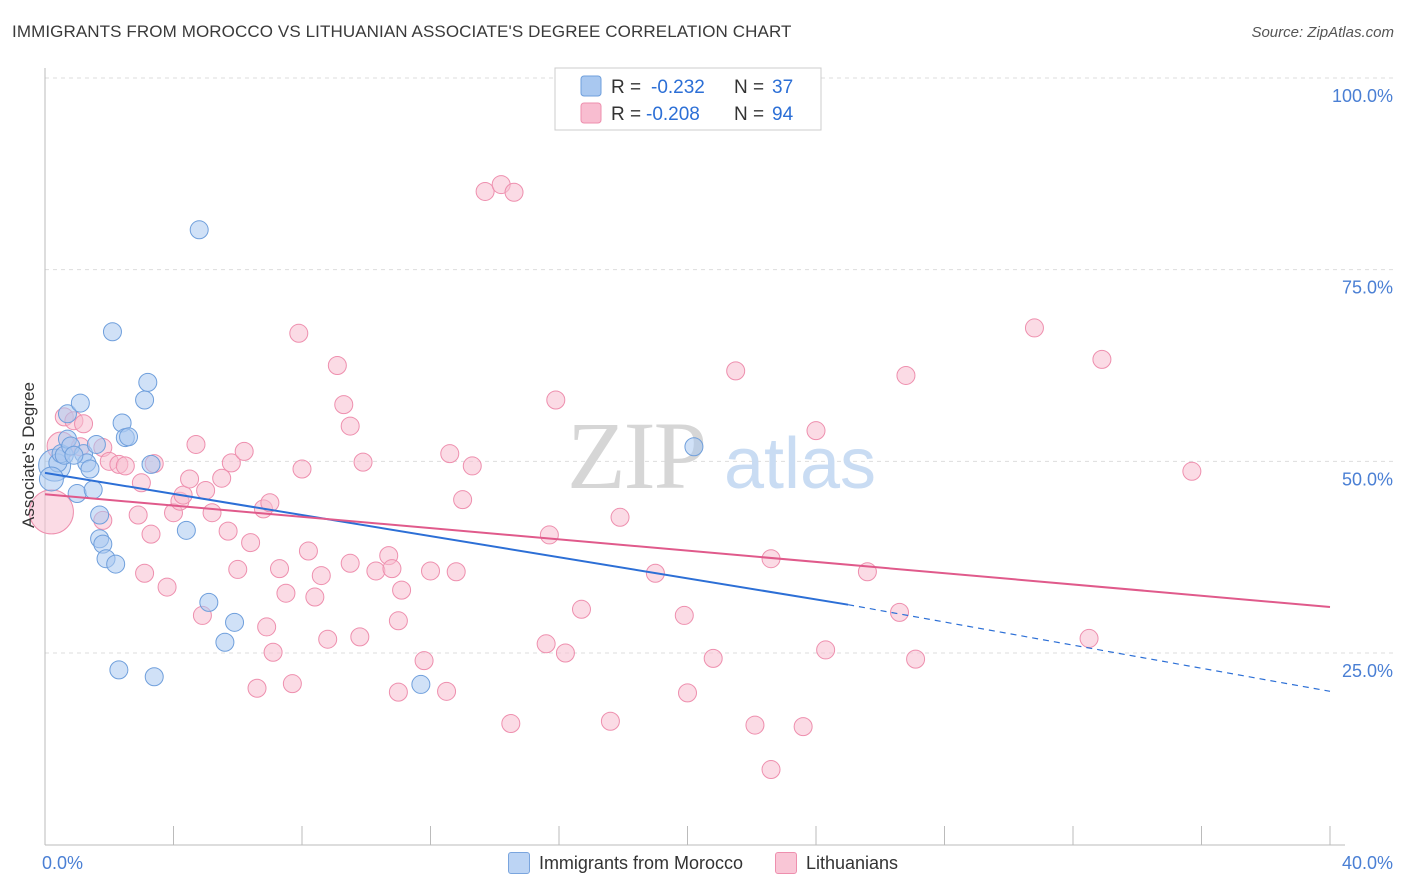 Image resolution: width=1406 pixels, height=892 pixels. What do you see at coordinates (782, 87) in the screenshot?
I see `legend-n-value-morocco: 37` at bounding box center [782, 87].